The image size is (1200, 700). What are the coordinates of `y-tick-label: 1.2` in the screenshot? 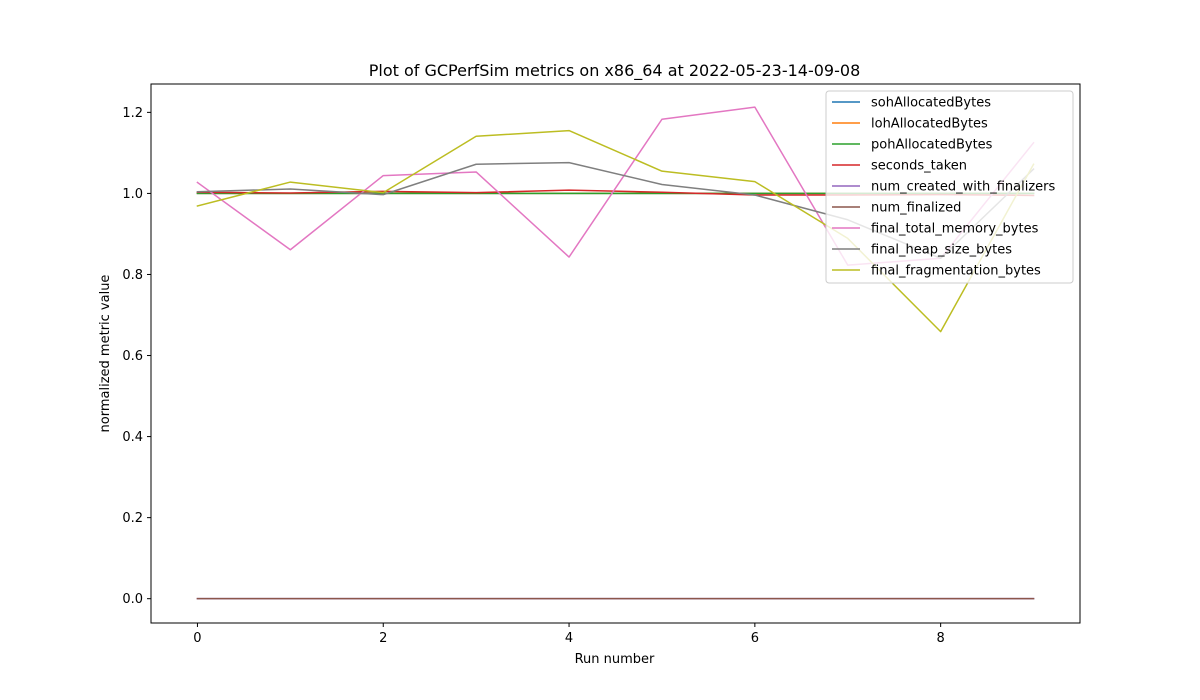 It's located at (132, 113).